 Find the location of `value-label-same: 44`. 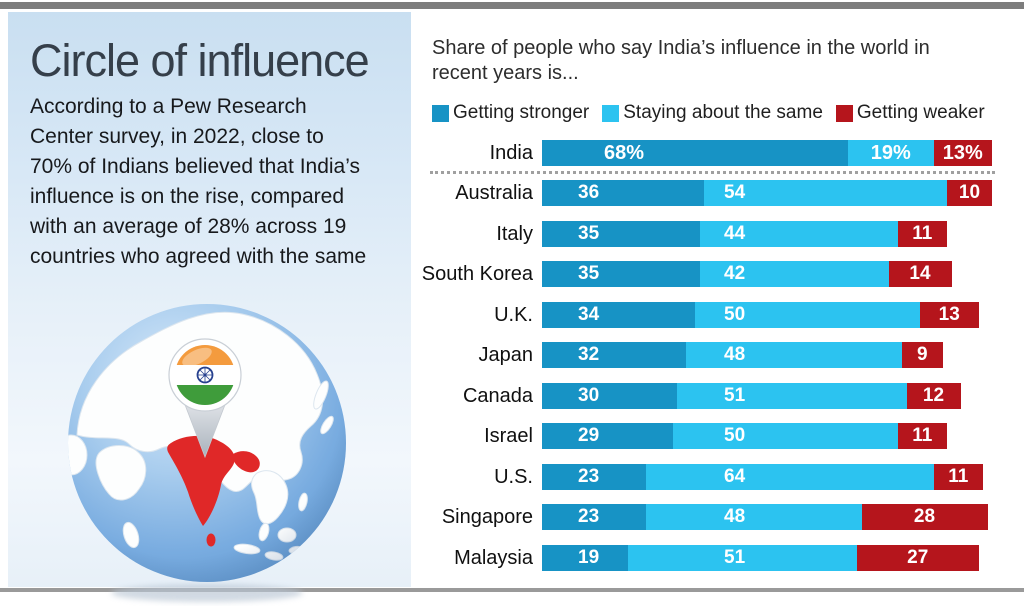

value-label-same: 44 is located at coordinates (735, 233).